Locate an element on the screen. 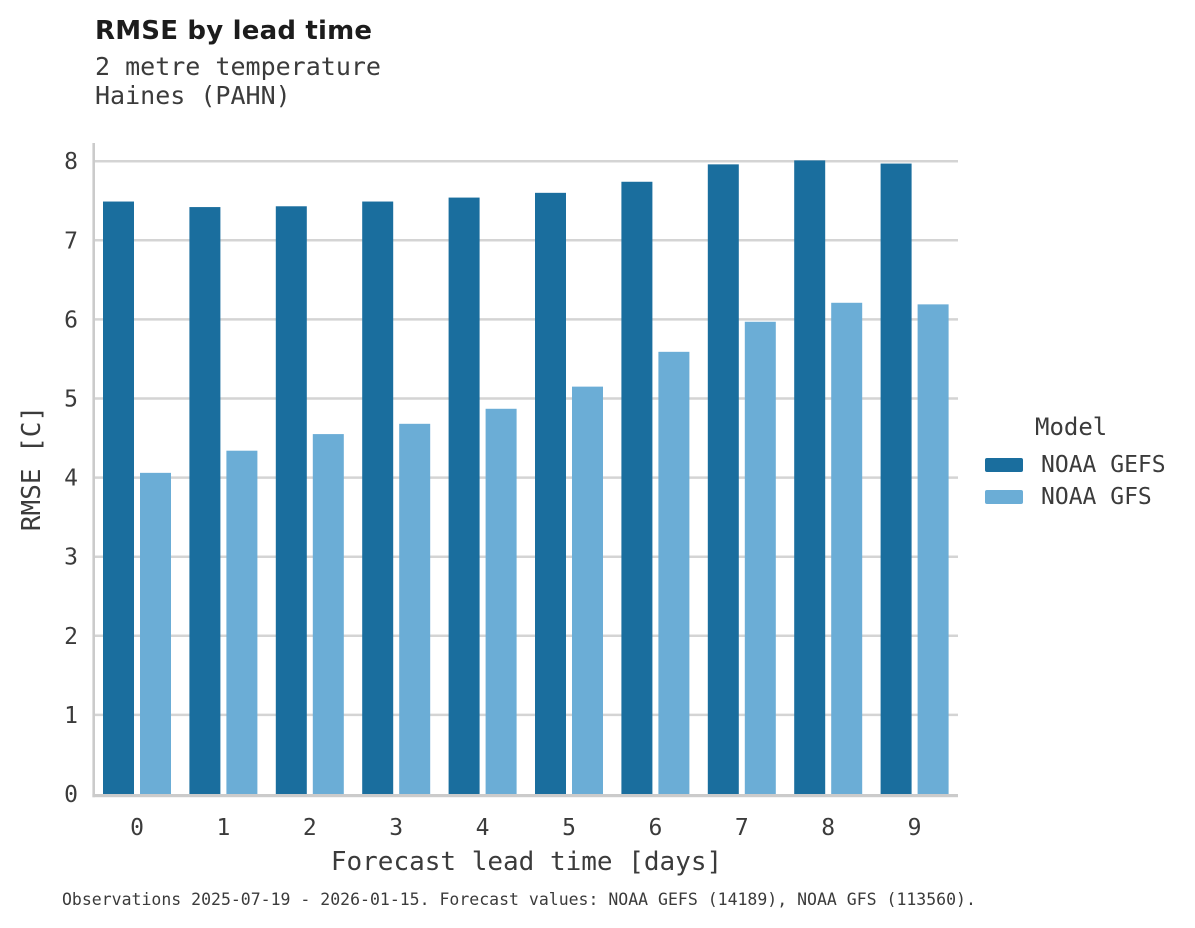 This screenshot has height=928, width=1195. x-axis-title: Forecast lead time [days] is located at coordinates (526, 862).